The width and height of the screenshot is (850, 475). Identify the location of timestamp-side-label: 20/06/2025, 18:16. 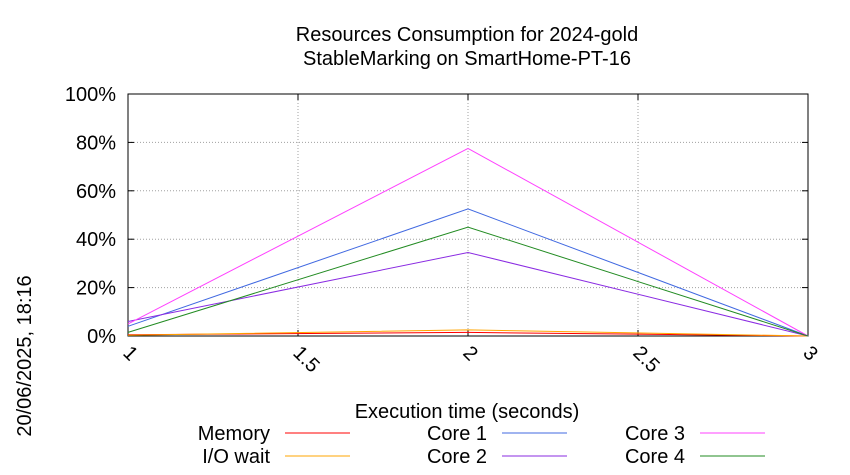
(25, 355).